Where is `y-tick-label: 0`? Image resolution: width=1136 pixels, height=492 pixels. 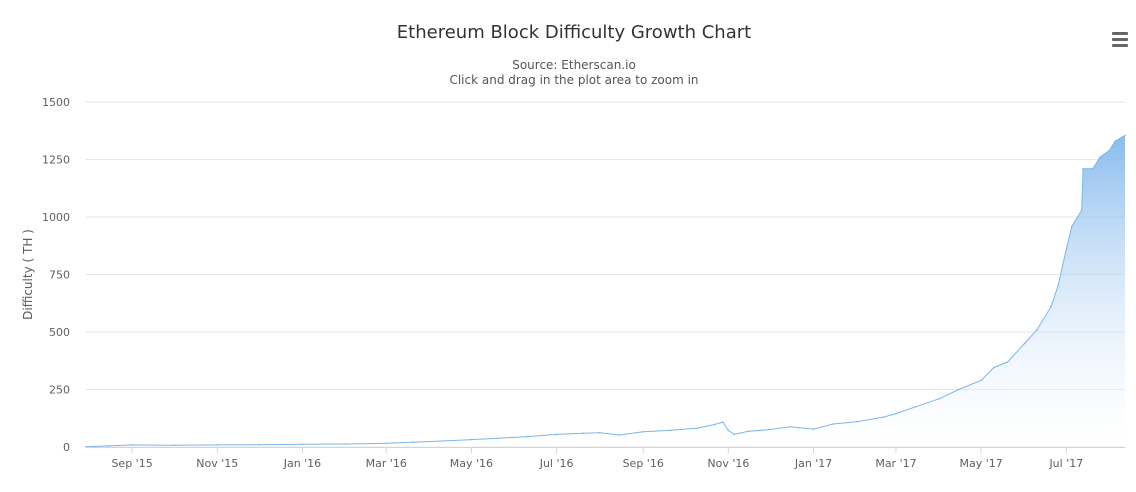
y-tick-label: 0 is located at coordinates (66, 447).